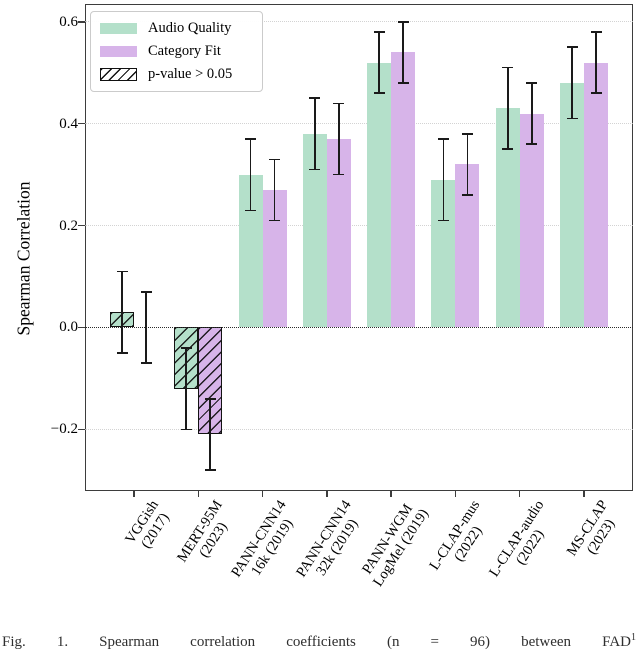  Describe the element at coordinates (68, 123) in the screenshot. I see `y-tick-label: 0.4` at that location.